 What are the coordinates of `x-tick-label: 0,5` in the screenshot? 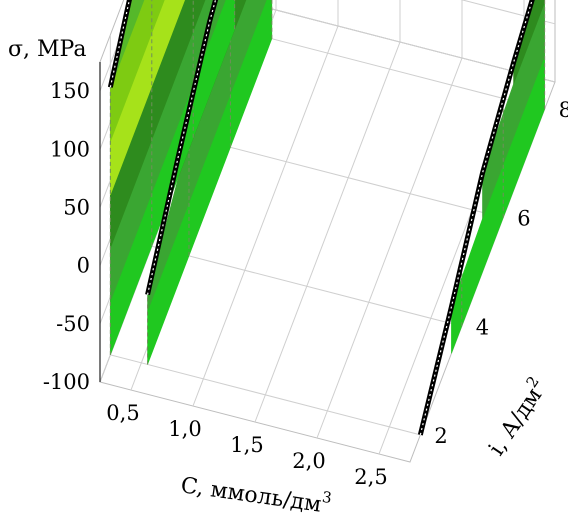 It's located at (122, 413).